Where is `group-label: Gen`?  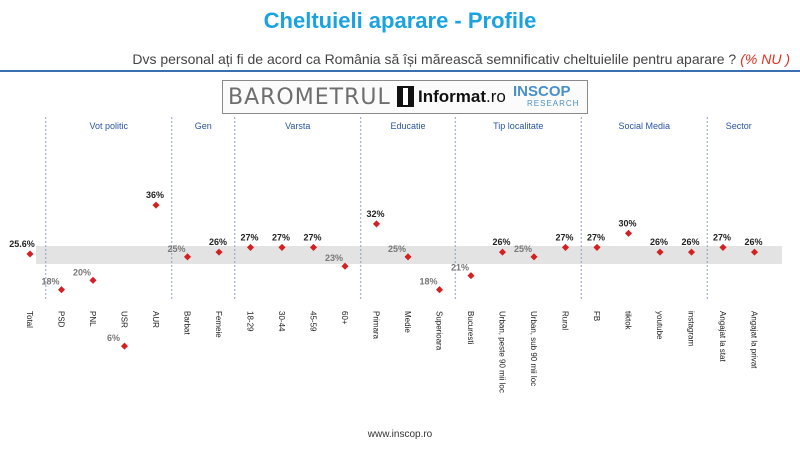
group-label: Gen is located at coordinates (203, 126).